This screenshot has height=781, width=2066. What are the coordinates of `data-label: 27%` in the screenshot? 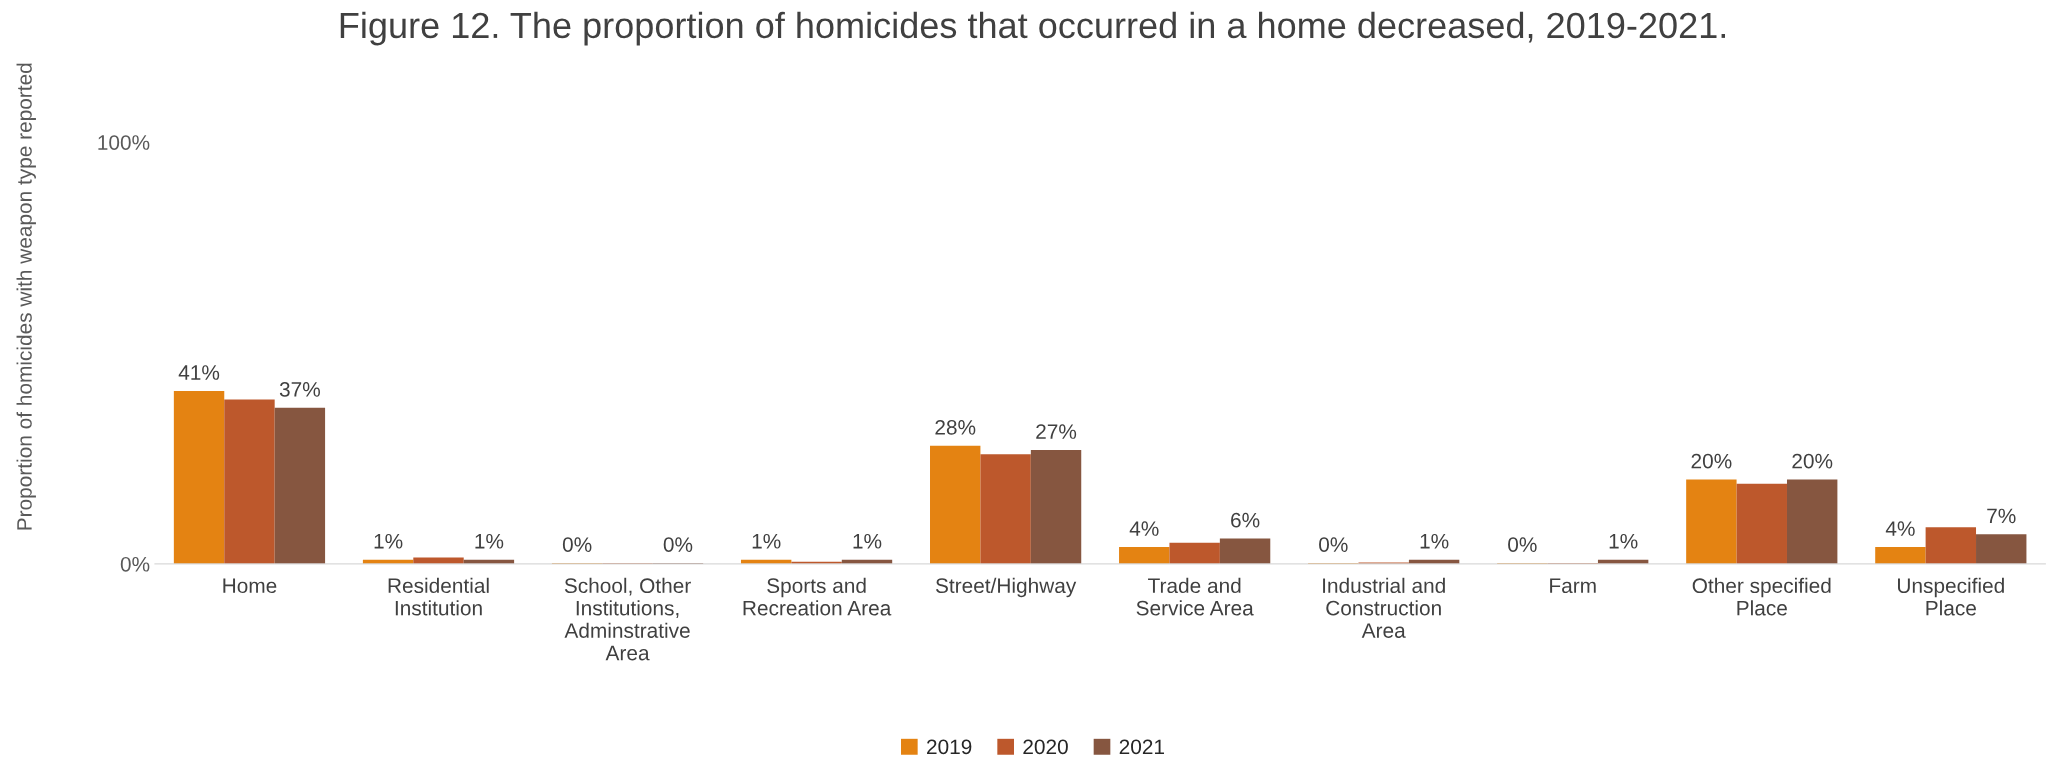 It's located at (1056, 431).